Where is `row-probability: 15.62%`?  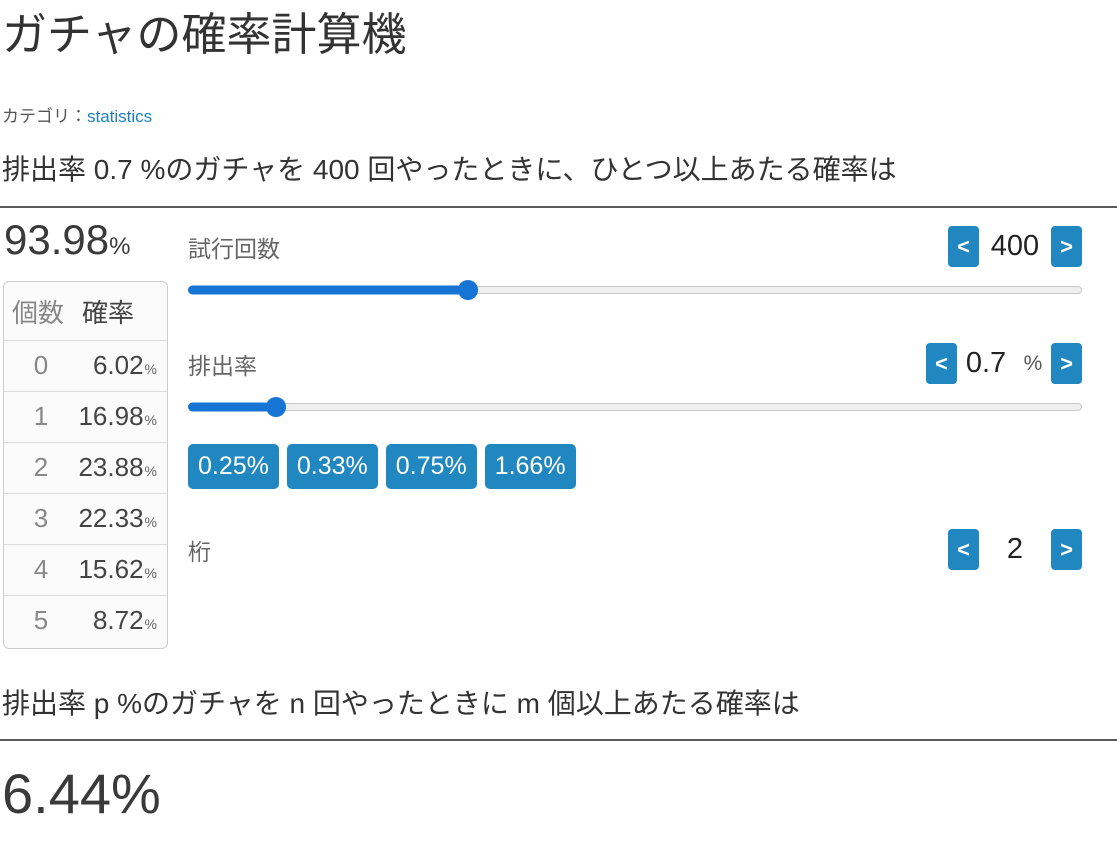
row-probability: 15.62% is located at coordinates (117, 568).